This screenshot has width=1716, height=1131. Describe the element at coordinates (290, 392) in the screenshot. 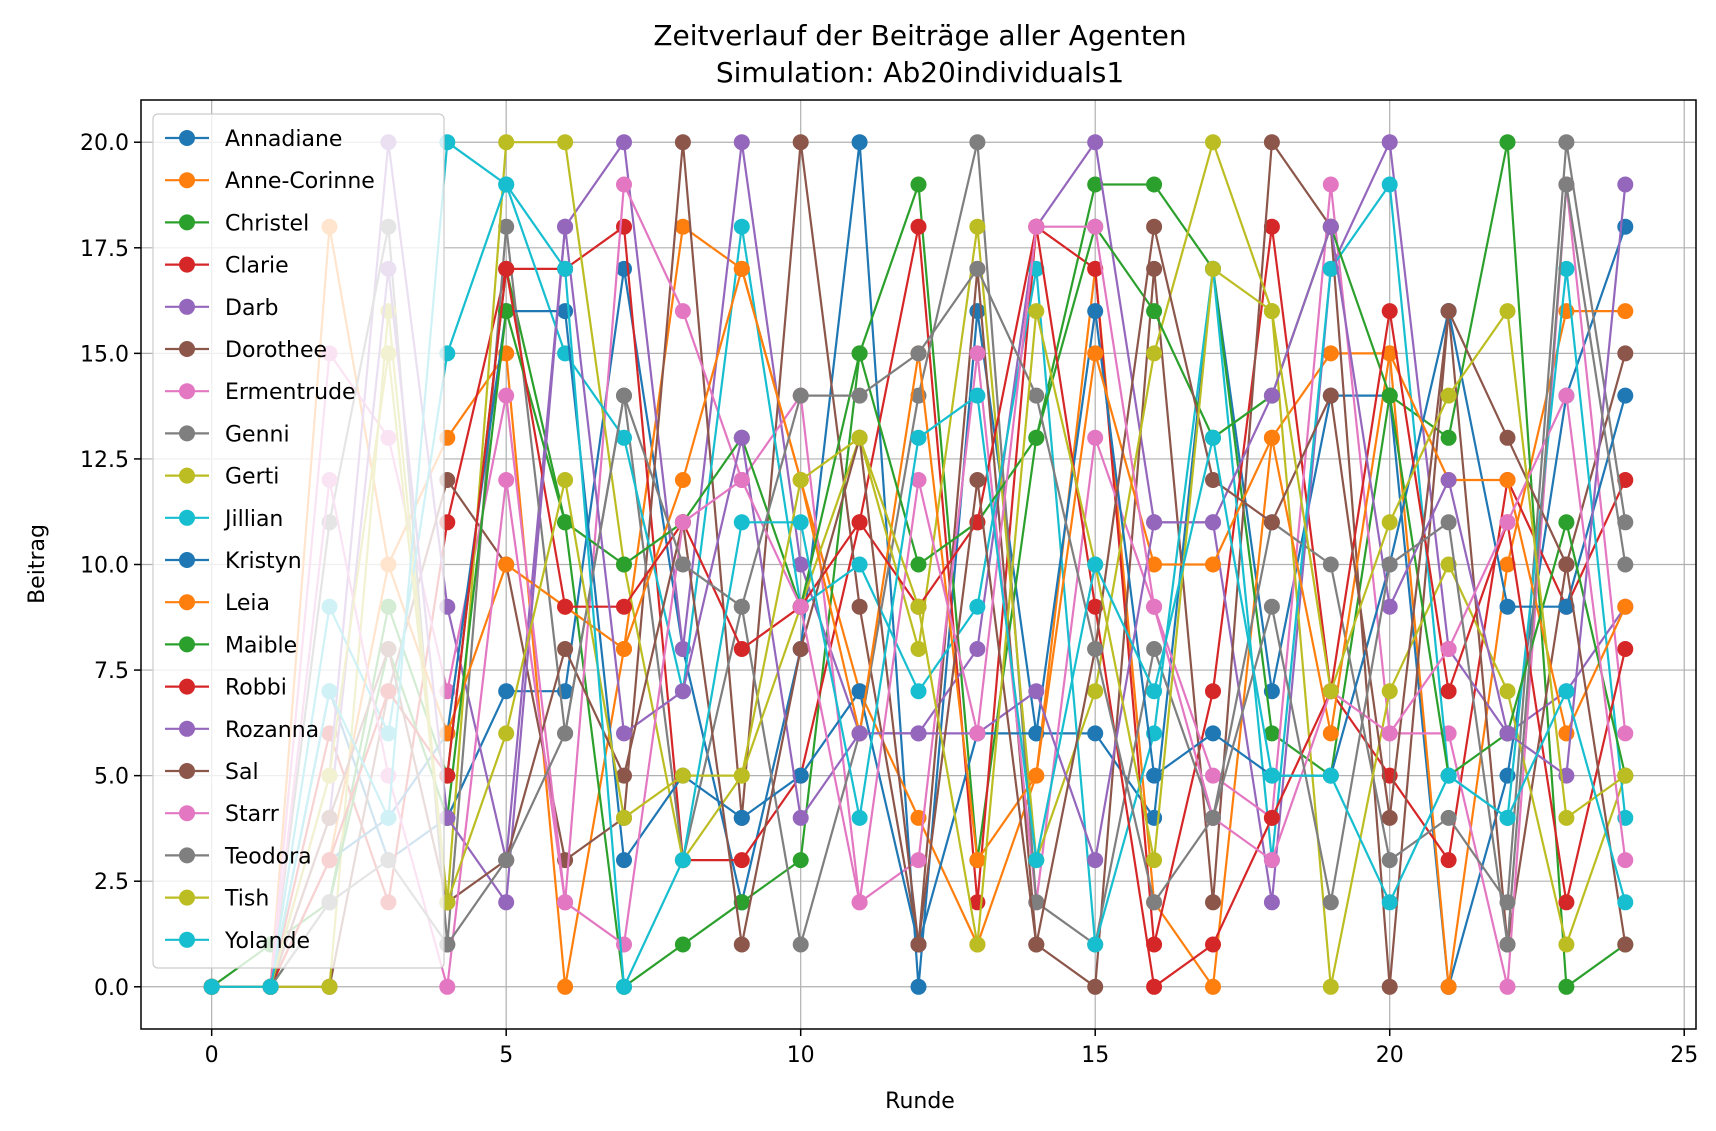

I see `legend-label: Ermentrude` at that location.